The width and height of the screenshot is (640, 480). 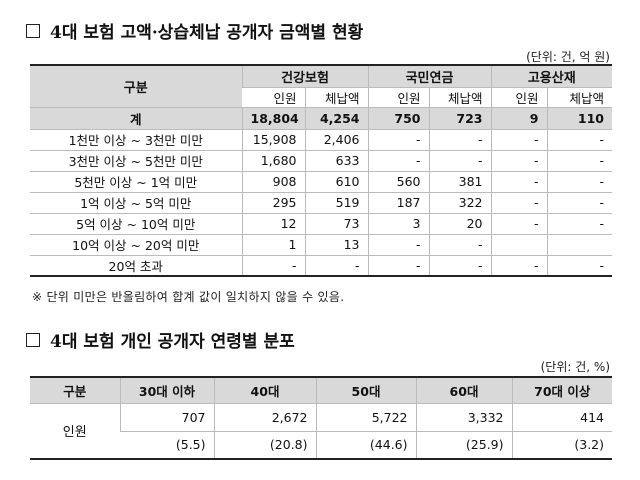 I want to click on header-employment-industrial: 고용산재, so click(x=551, y=76).